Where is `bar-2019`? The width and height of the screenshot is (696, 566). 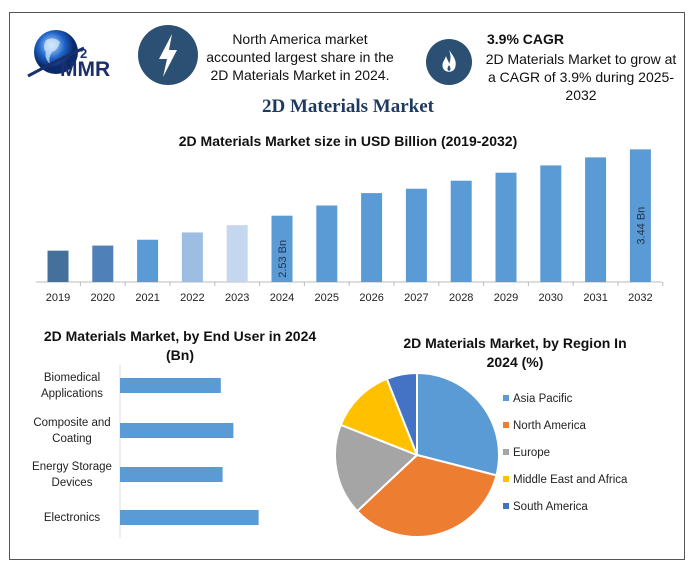
bar-2019 is located at coordinates (58, 266).